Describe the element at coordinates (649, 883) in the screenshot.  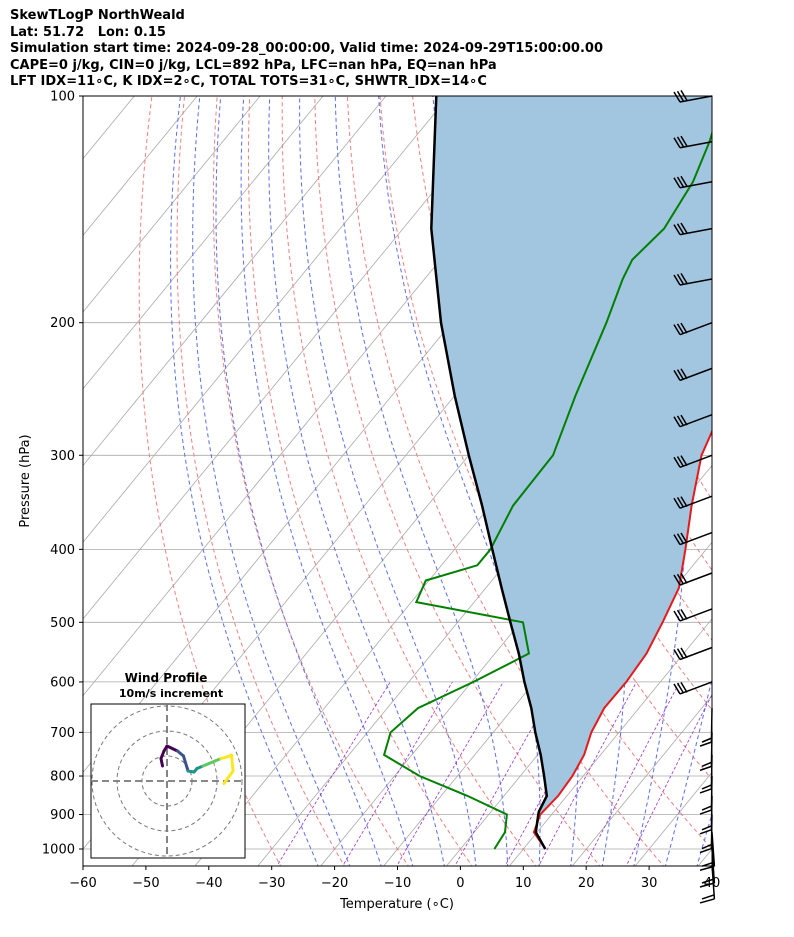
I see `x-tick-label: 30` at that location.